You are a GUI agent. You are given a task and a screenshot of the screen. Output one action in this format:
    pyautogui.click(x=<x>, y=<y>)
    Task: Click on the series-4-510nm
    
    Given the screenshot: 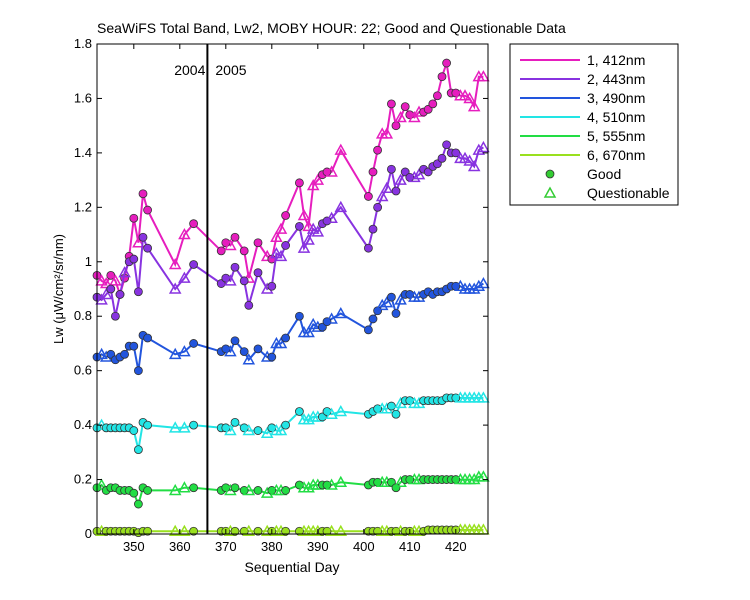 What is the action you would take?
    pyautogui.click(x=291, y=423)
    